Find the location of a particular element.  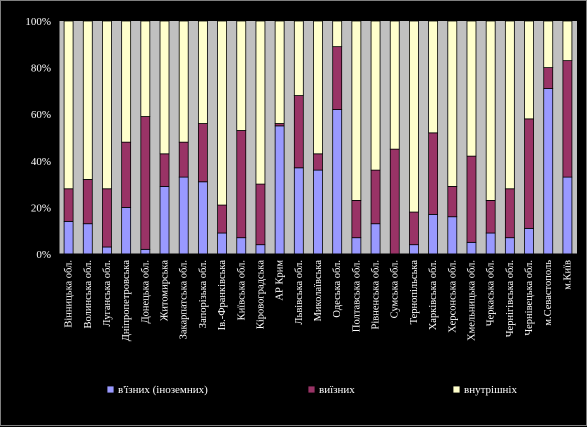

x-category-label: Житомирська is located at coordinates (165, 290).